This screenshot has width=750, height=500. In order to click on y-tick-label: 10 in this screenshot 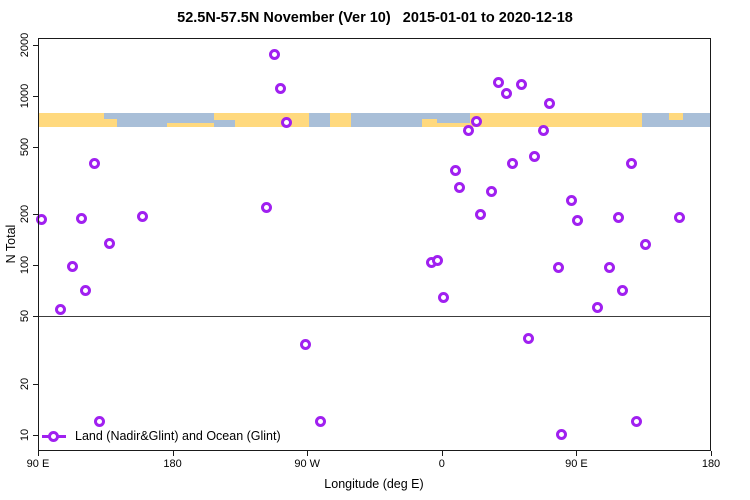, I will do `click(25, 434)`.